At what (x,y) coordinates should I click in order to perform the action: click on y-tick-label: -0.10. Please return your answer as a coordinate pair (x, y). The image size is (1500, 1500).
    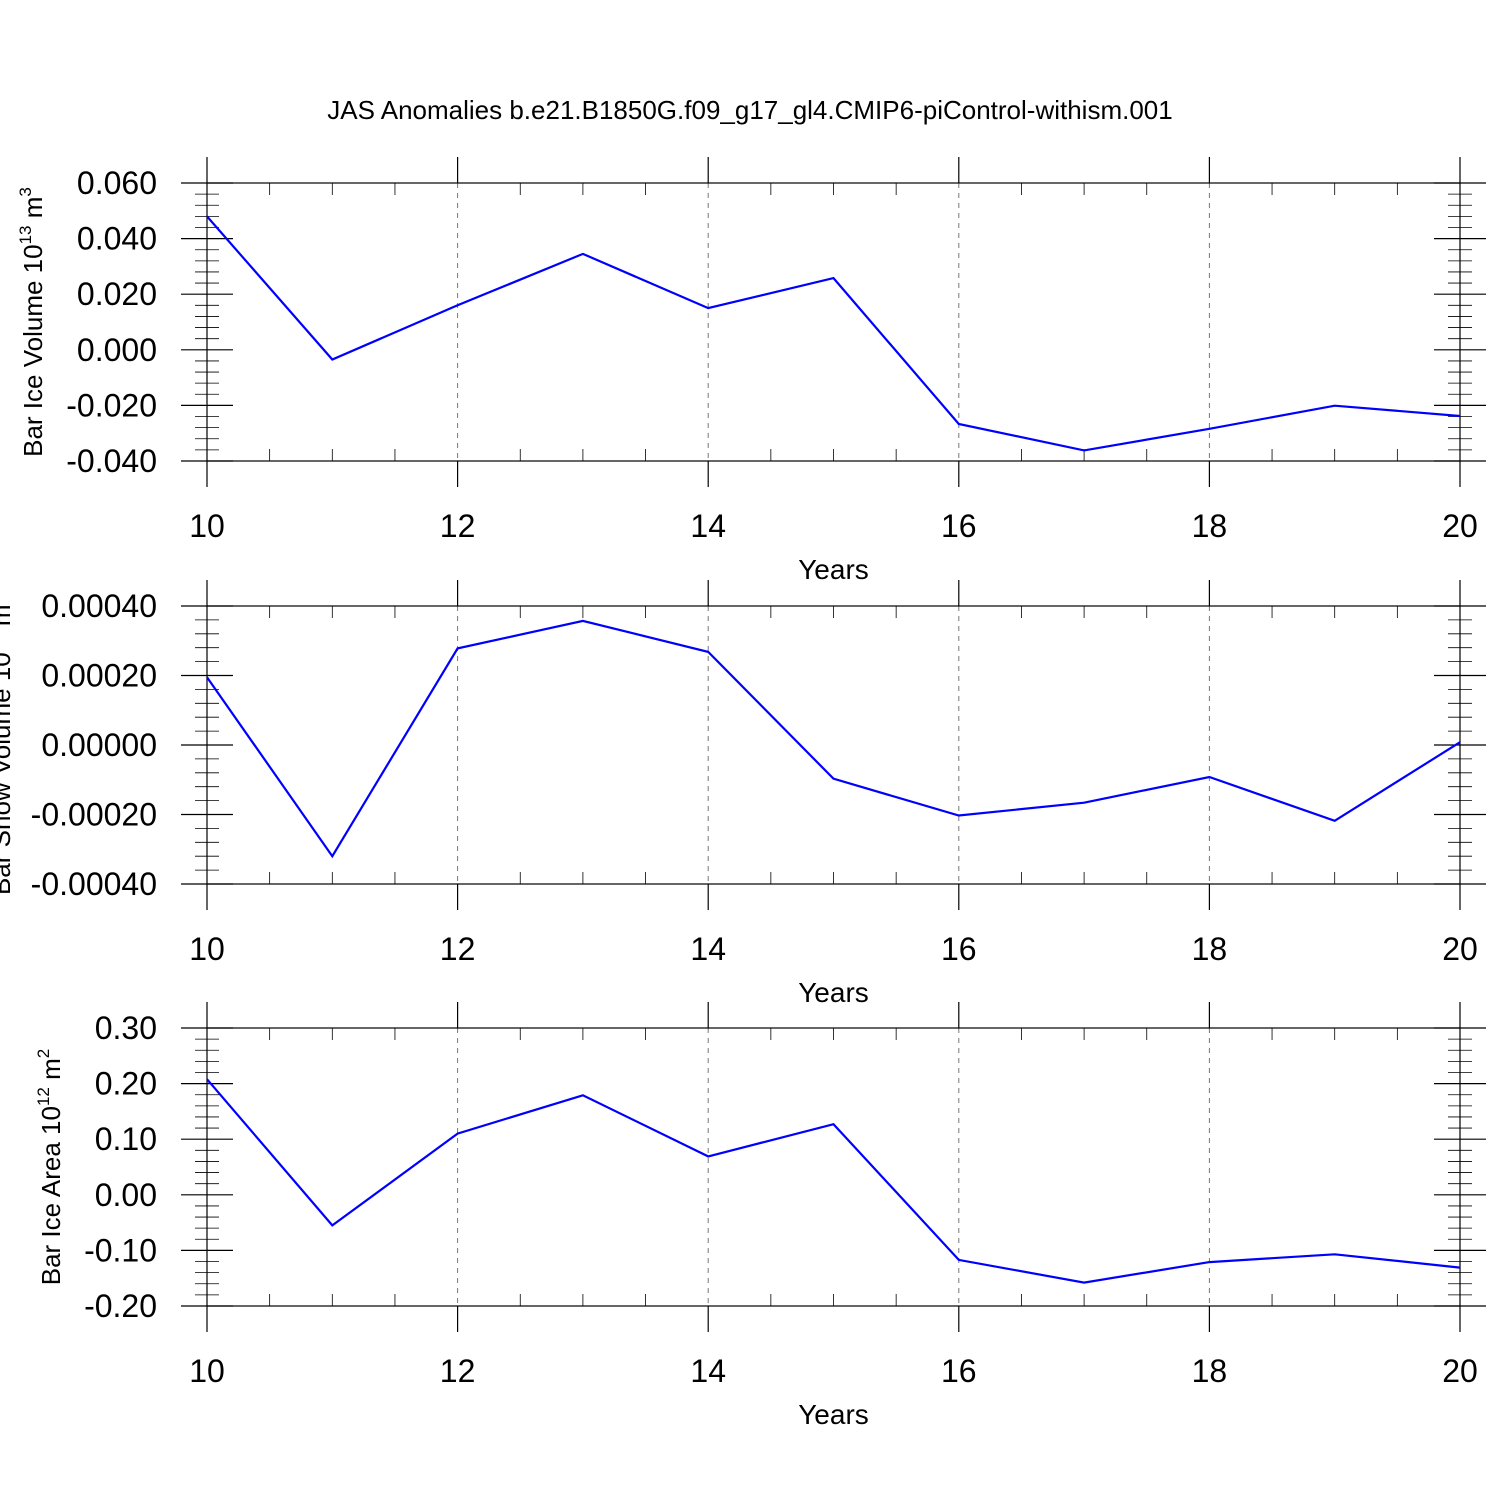
    Looking at the image, I should click on (120, 1250).